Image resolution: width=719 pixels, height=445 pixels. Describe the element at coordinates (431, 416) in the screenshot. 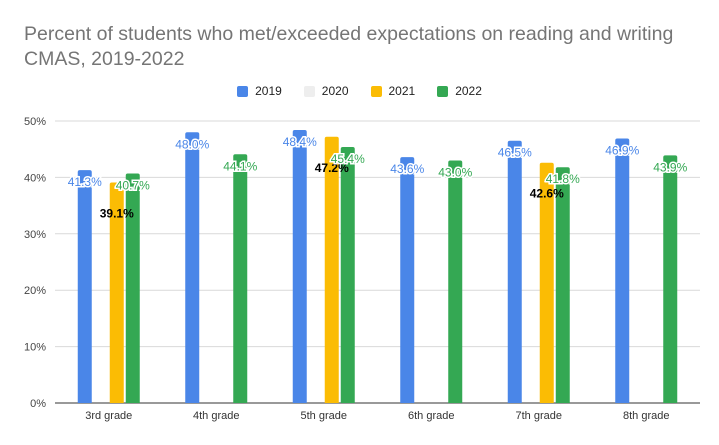

I see `x-tick-label: 6th grade` at that location.